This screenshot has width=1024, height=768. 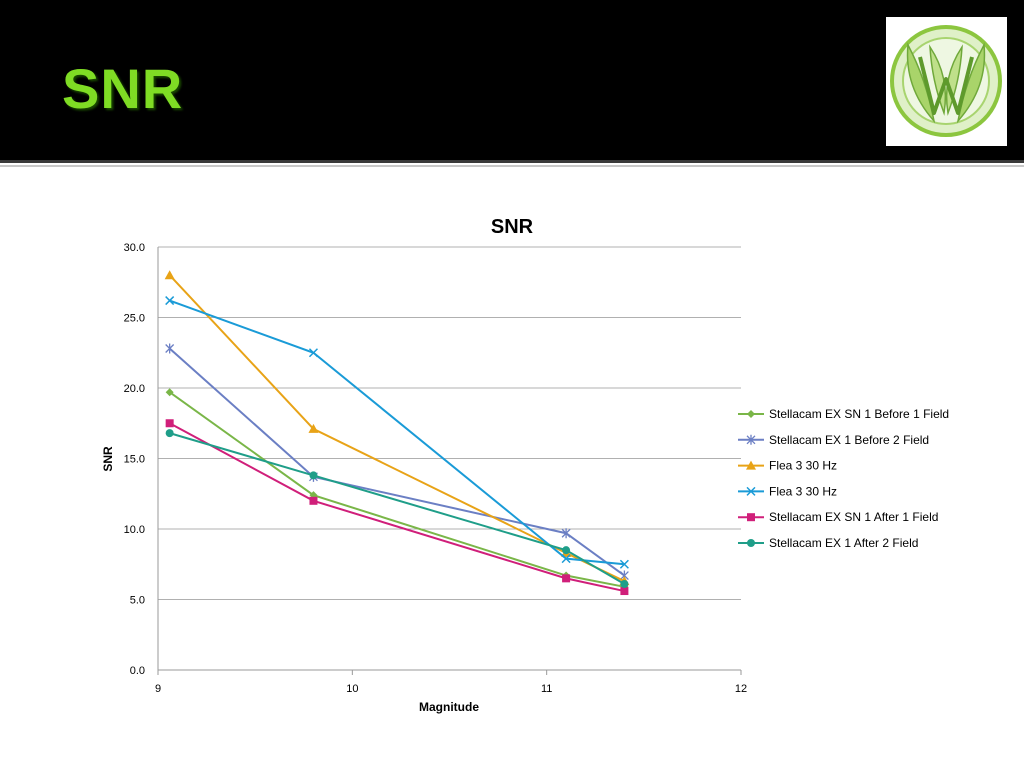 What do you see at coordinates (169, 392) in the screenshot?
I see `series-1-point` at bounding box center [169, 392].